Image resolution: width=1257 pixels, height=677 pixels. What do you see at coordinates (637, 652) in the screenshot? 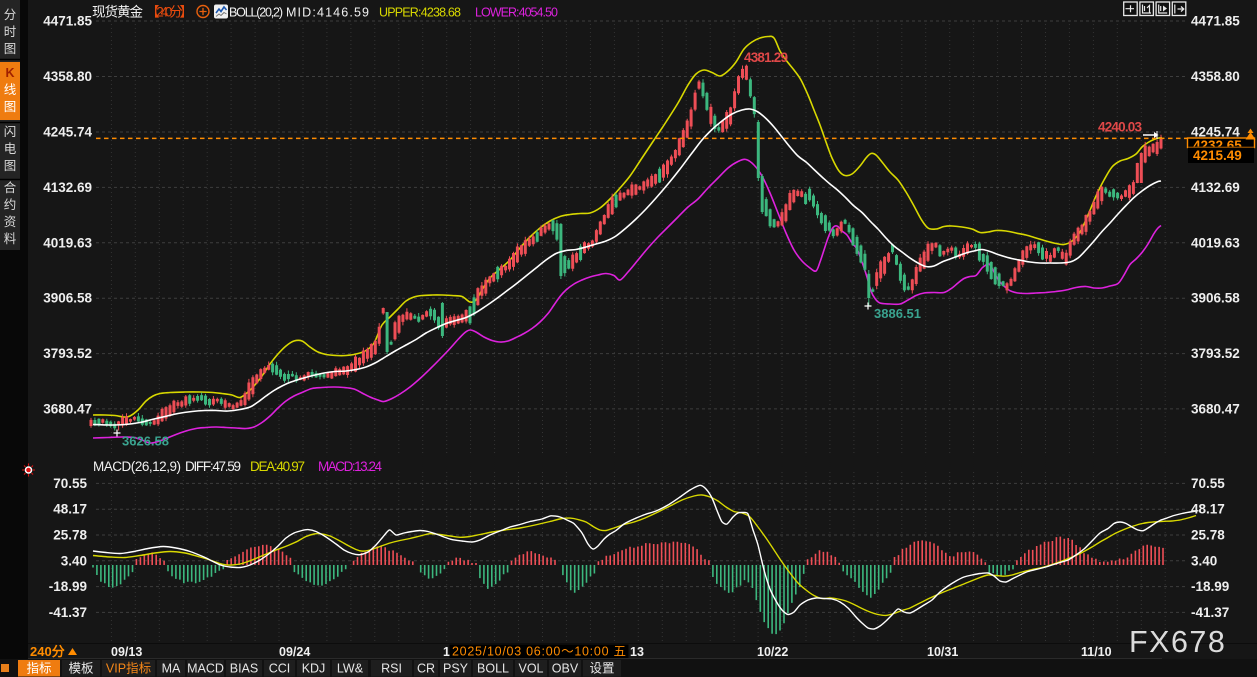
I see `svg-text: 13` at bounding box center [637, 652].